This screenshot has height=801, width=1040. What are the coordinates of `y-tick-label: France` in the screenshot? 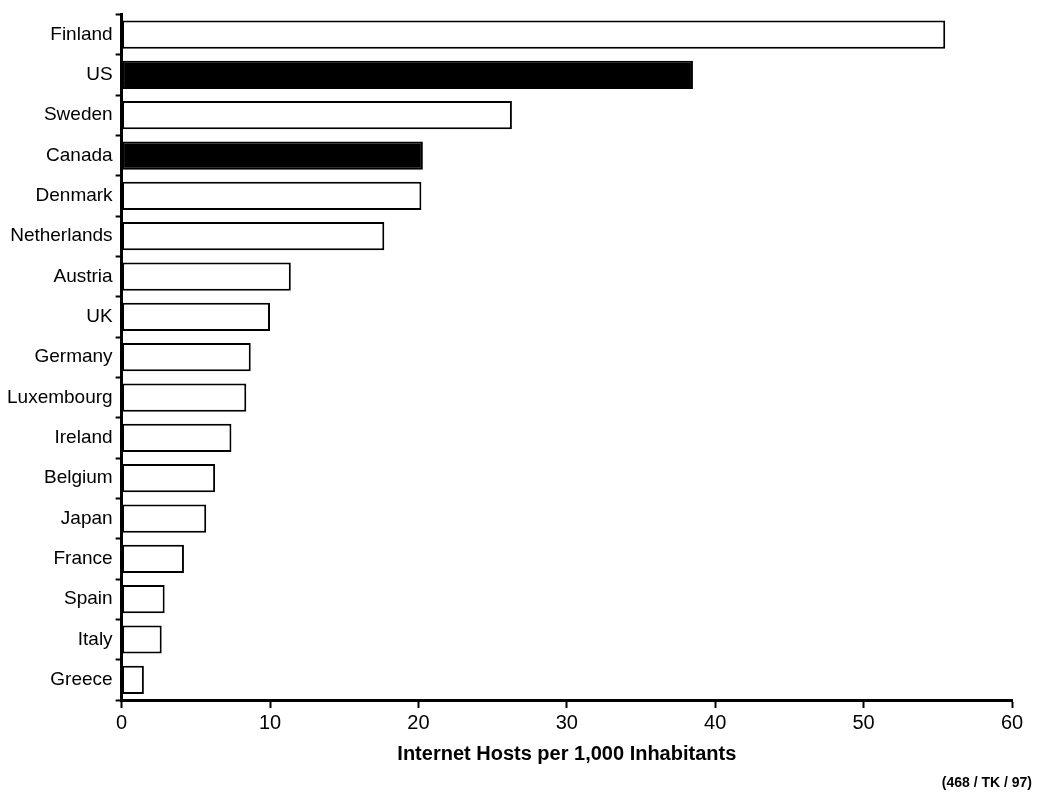 It's located at (83, 558).